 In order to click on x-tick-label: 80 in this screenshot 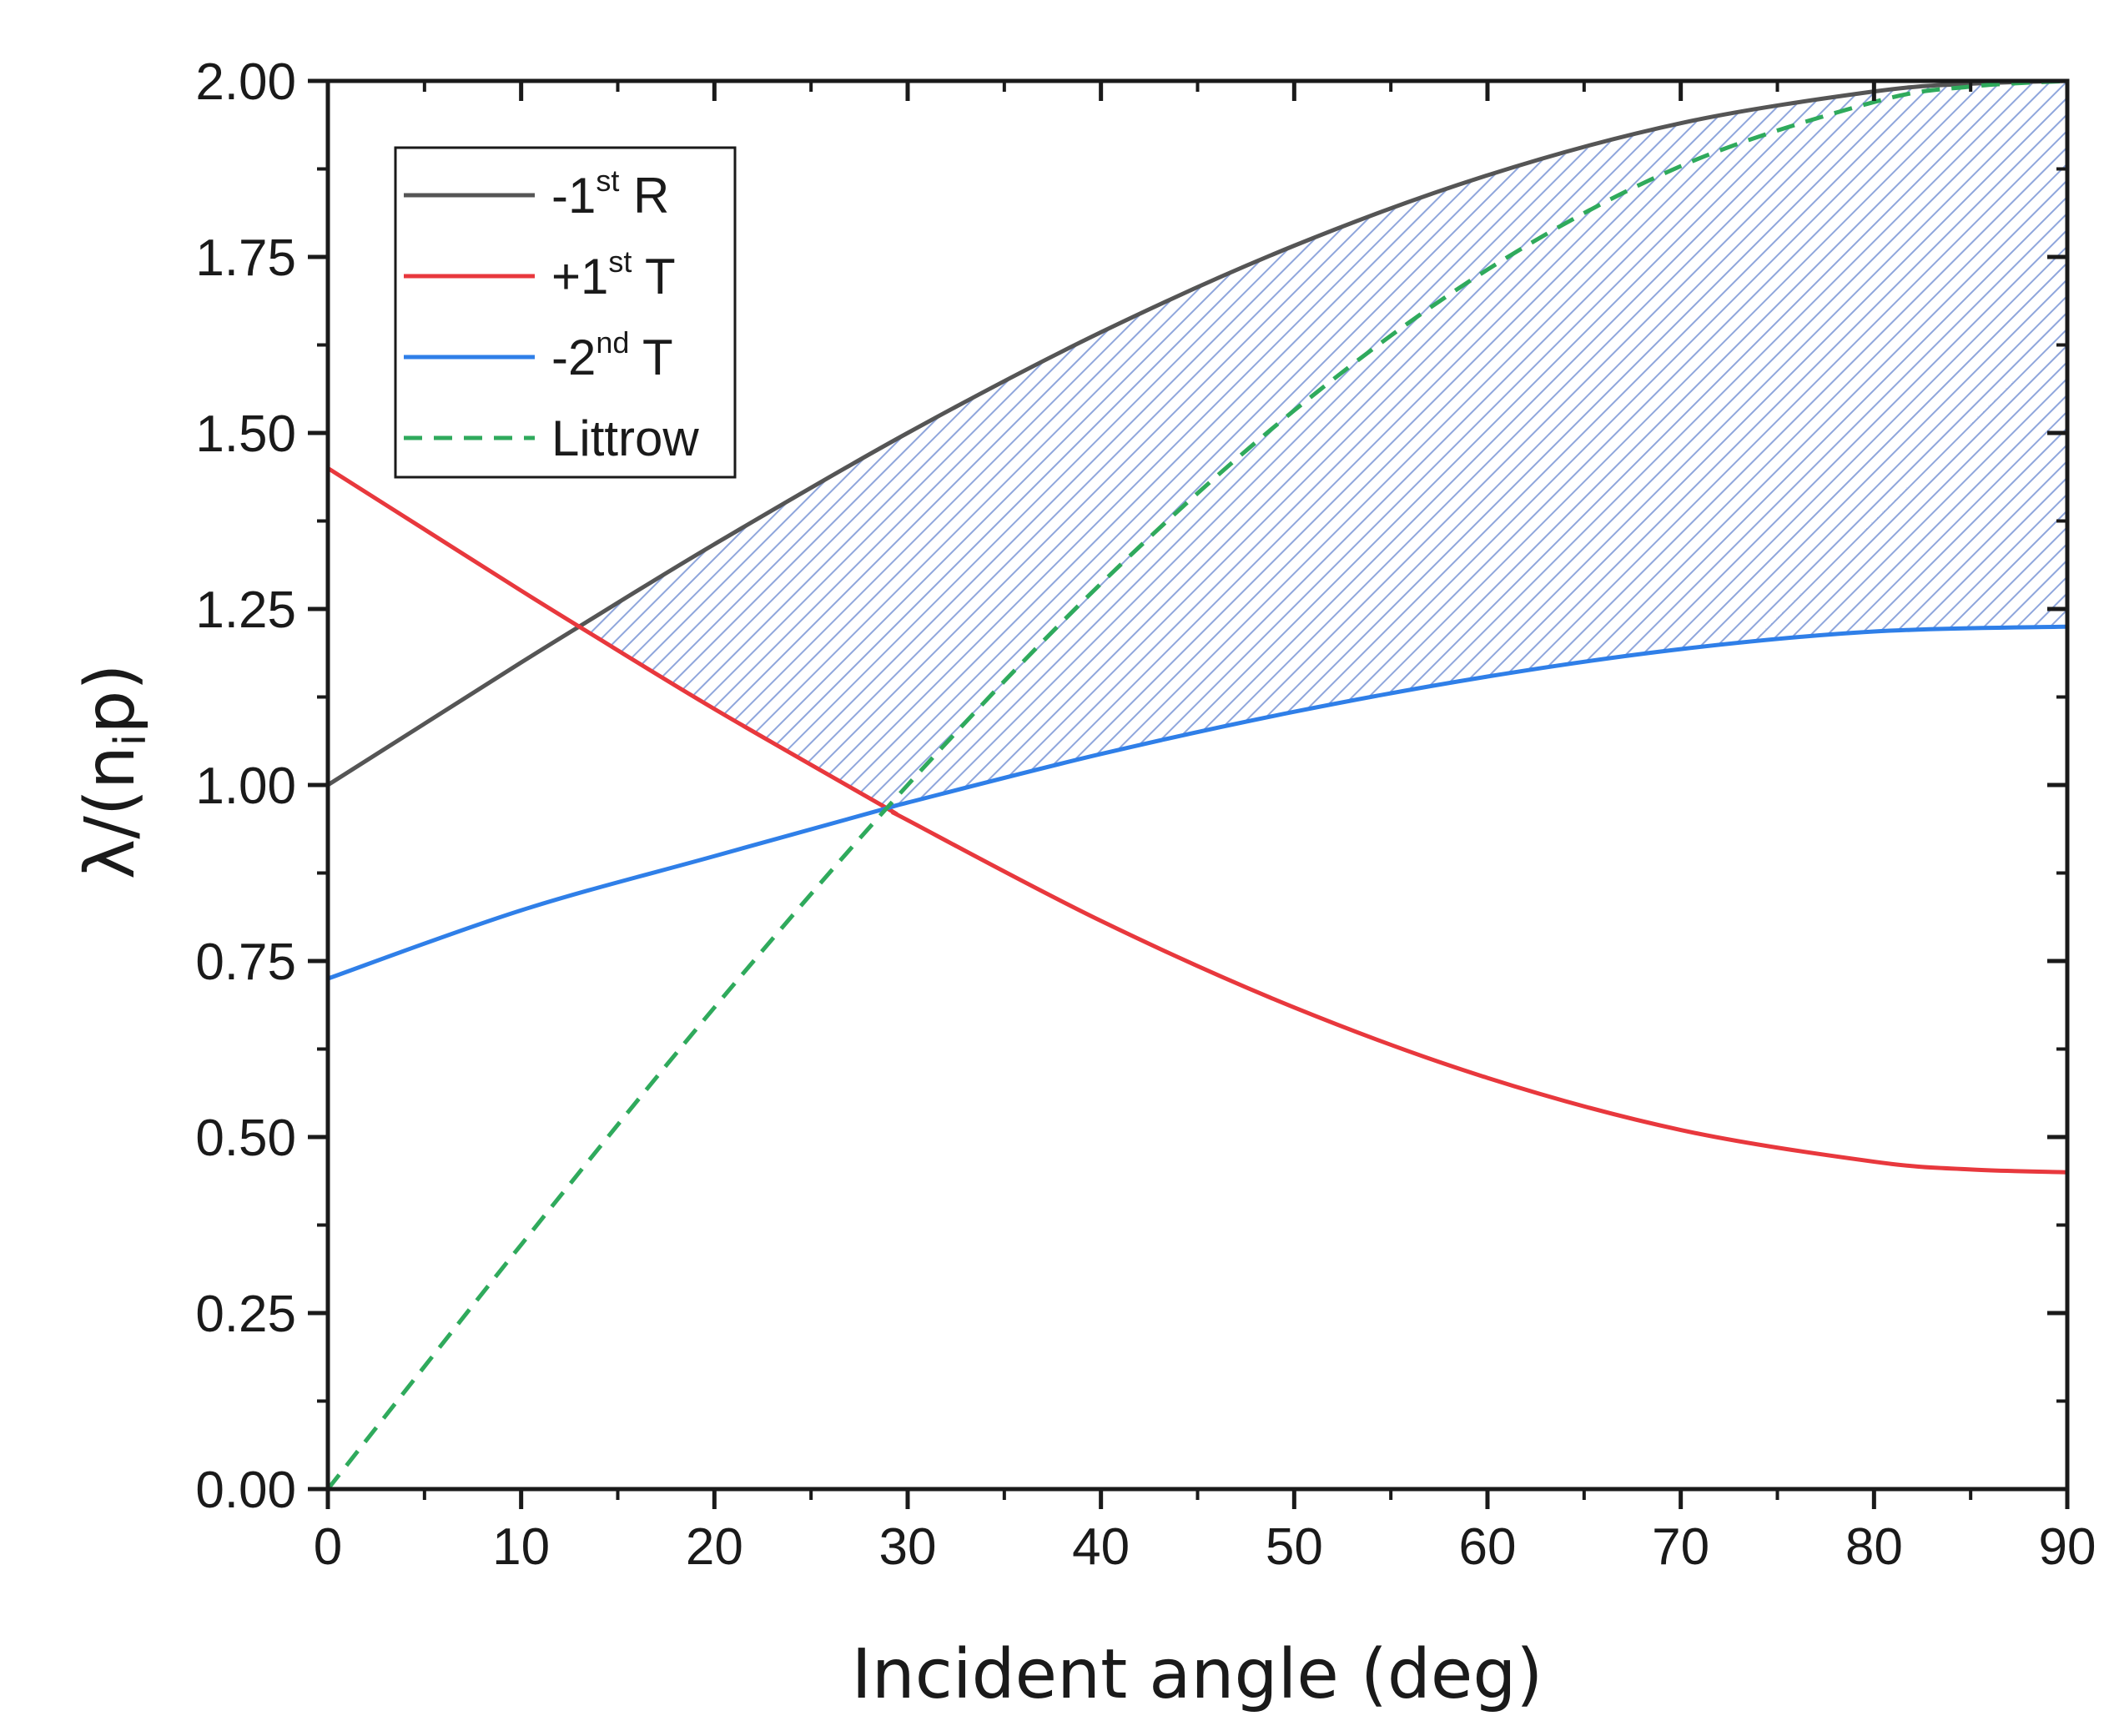, I will do `click(1874, 1547)`.